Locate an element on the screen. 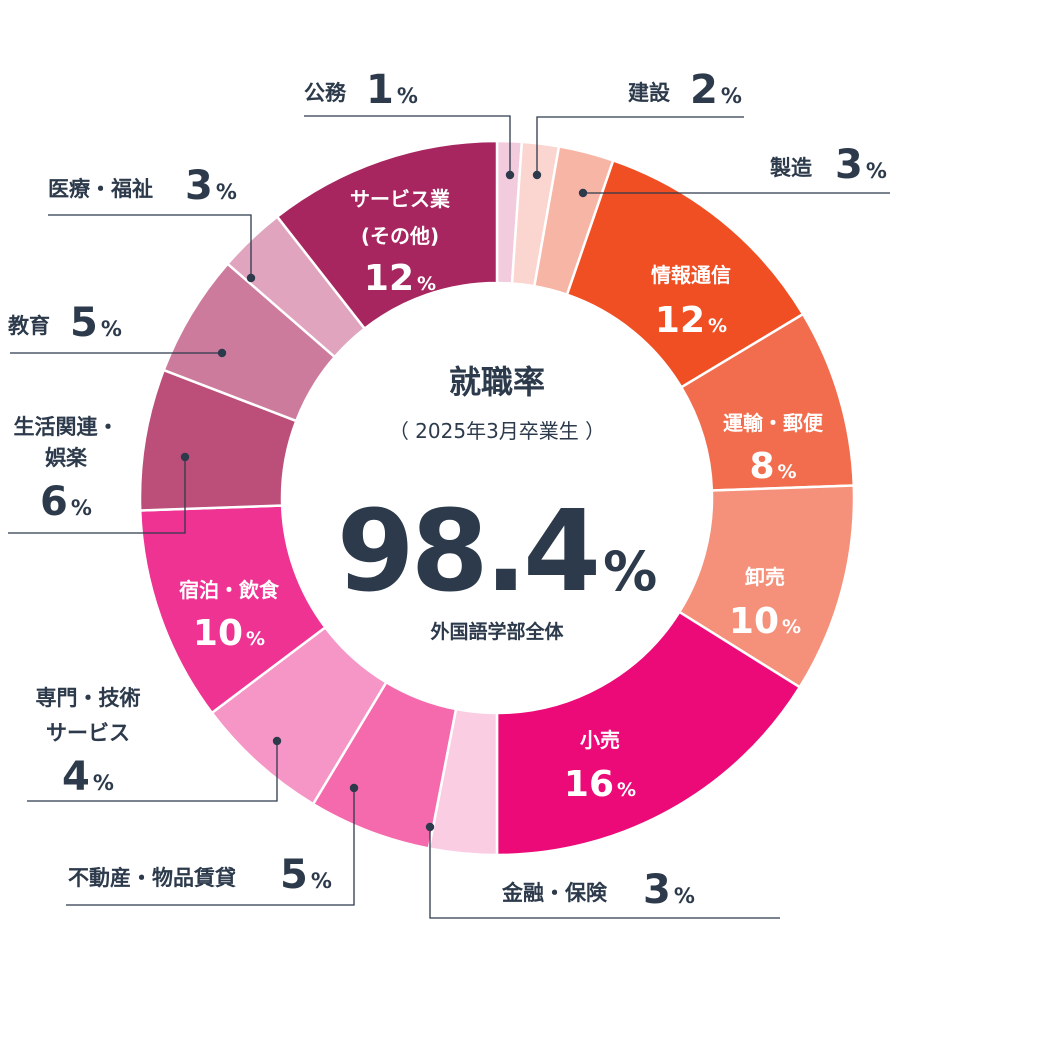 The height and width of the screenshot is (1042, 1042). slice-2-leader-dot is located at coordinates (583, 193).